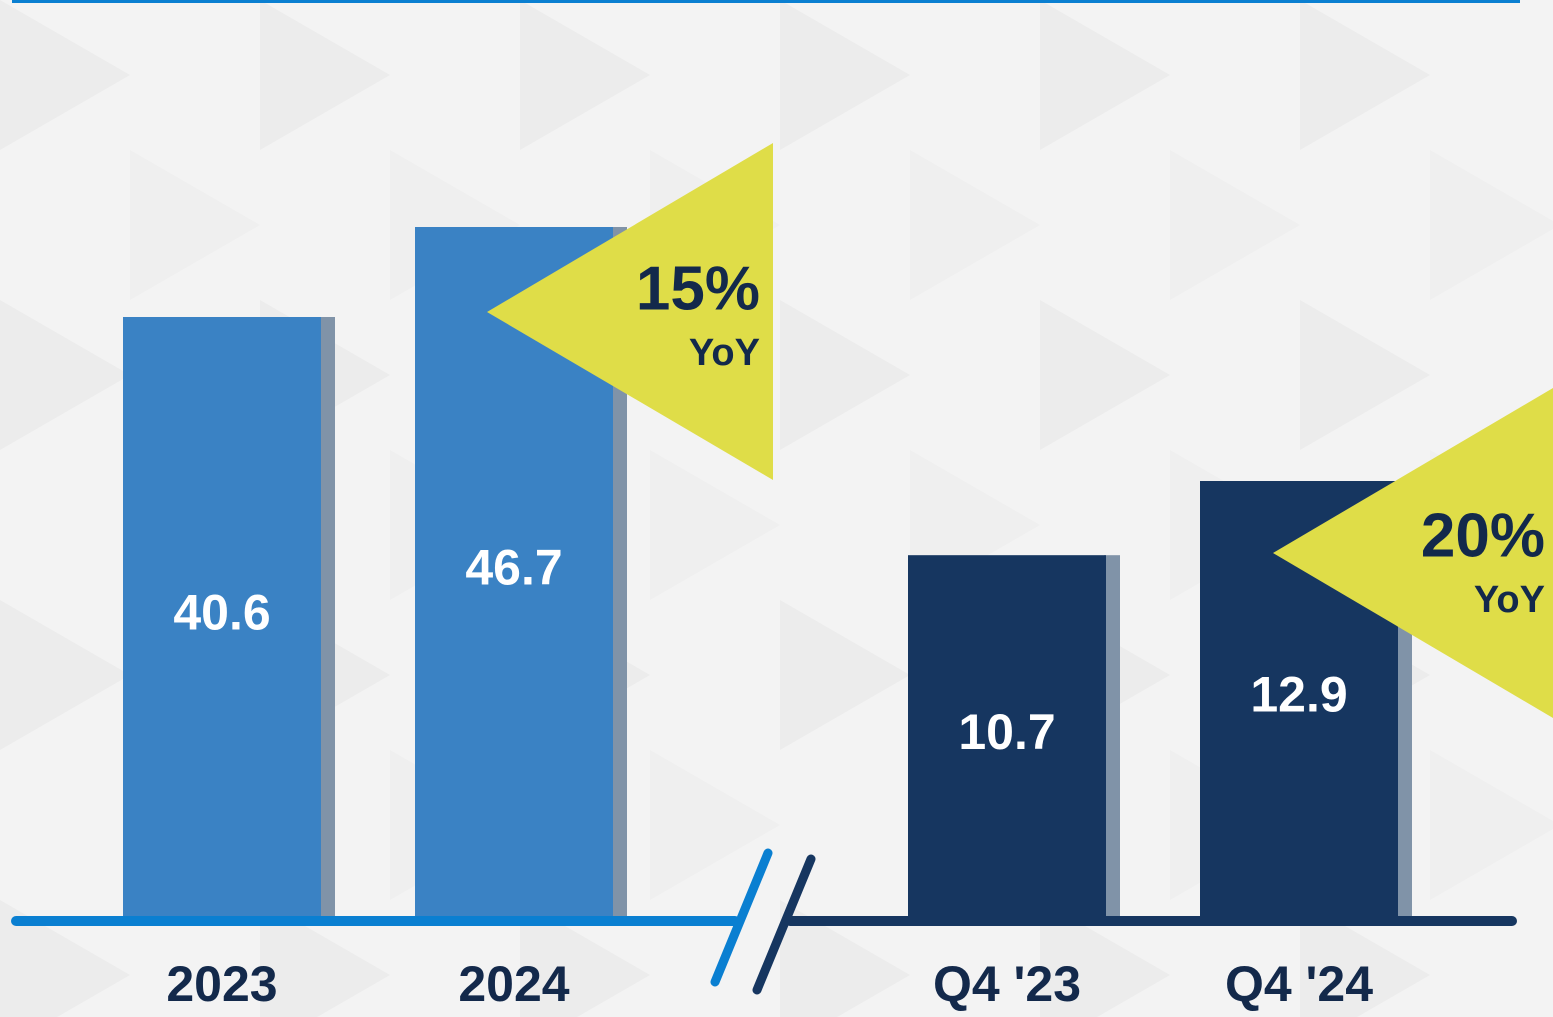  I want to click on change-label: 20%, so click(1483, 535).